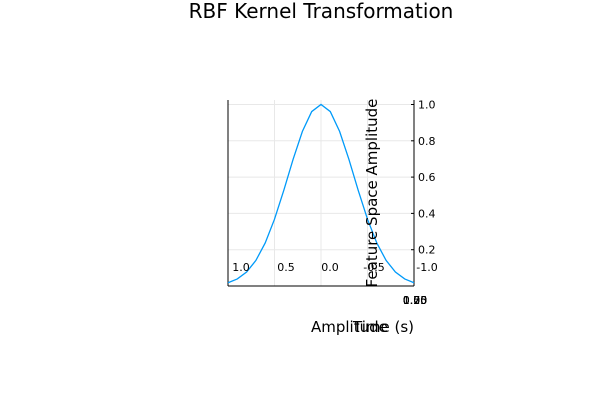  Describe the element at coordinates (372, 193) in the screenshot. I see `y-axis-label: Feature Space Amplitude` at that location.